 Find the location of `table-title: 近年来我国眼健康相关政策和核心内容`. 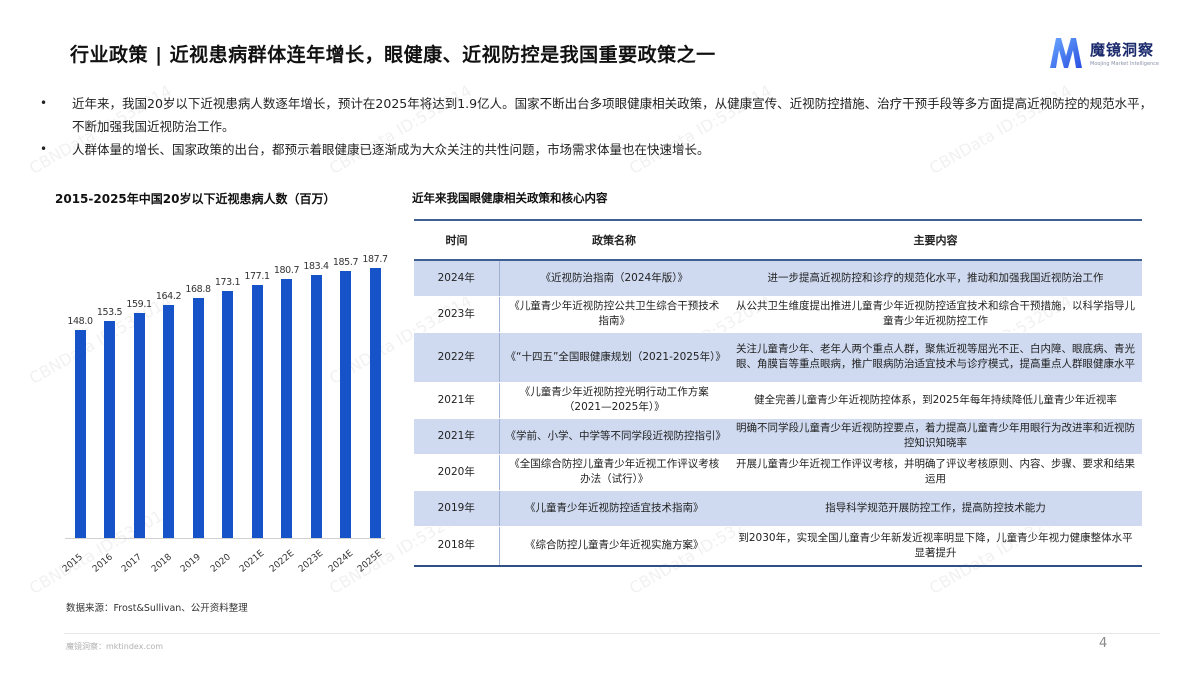

table-title: 近年来我国眼健康相关政策和核心内容 is located at coordinates (510, 198).